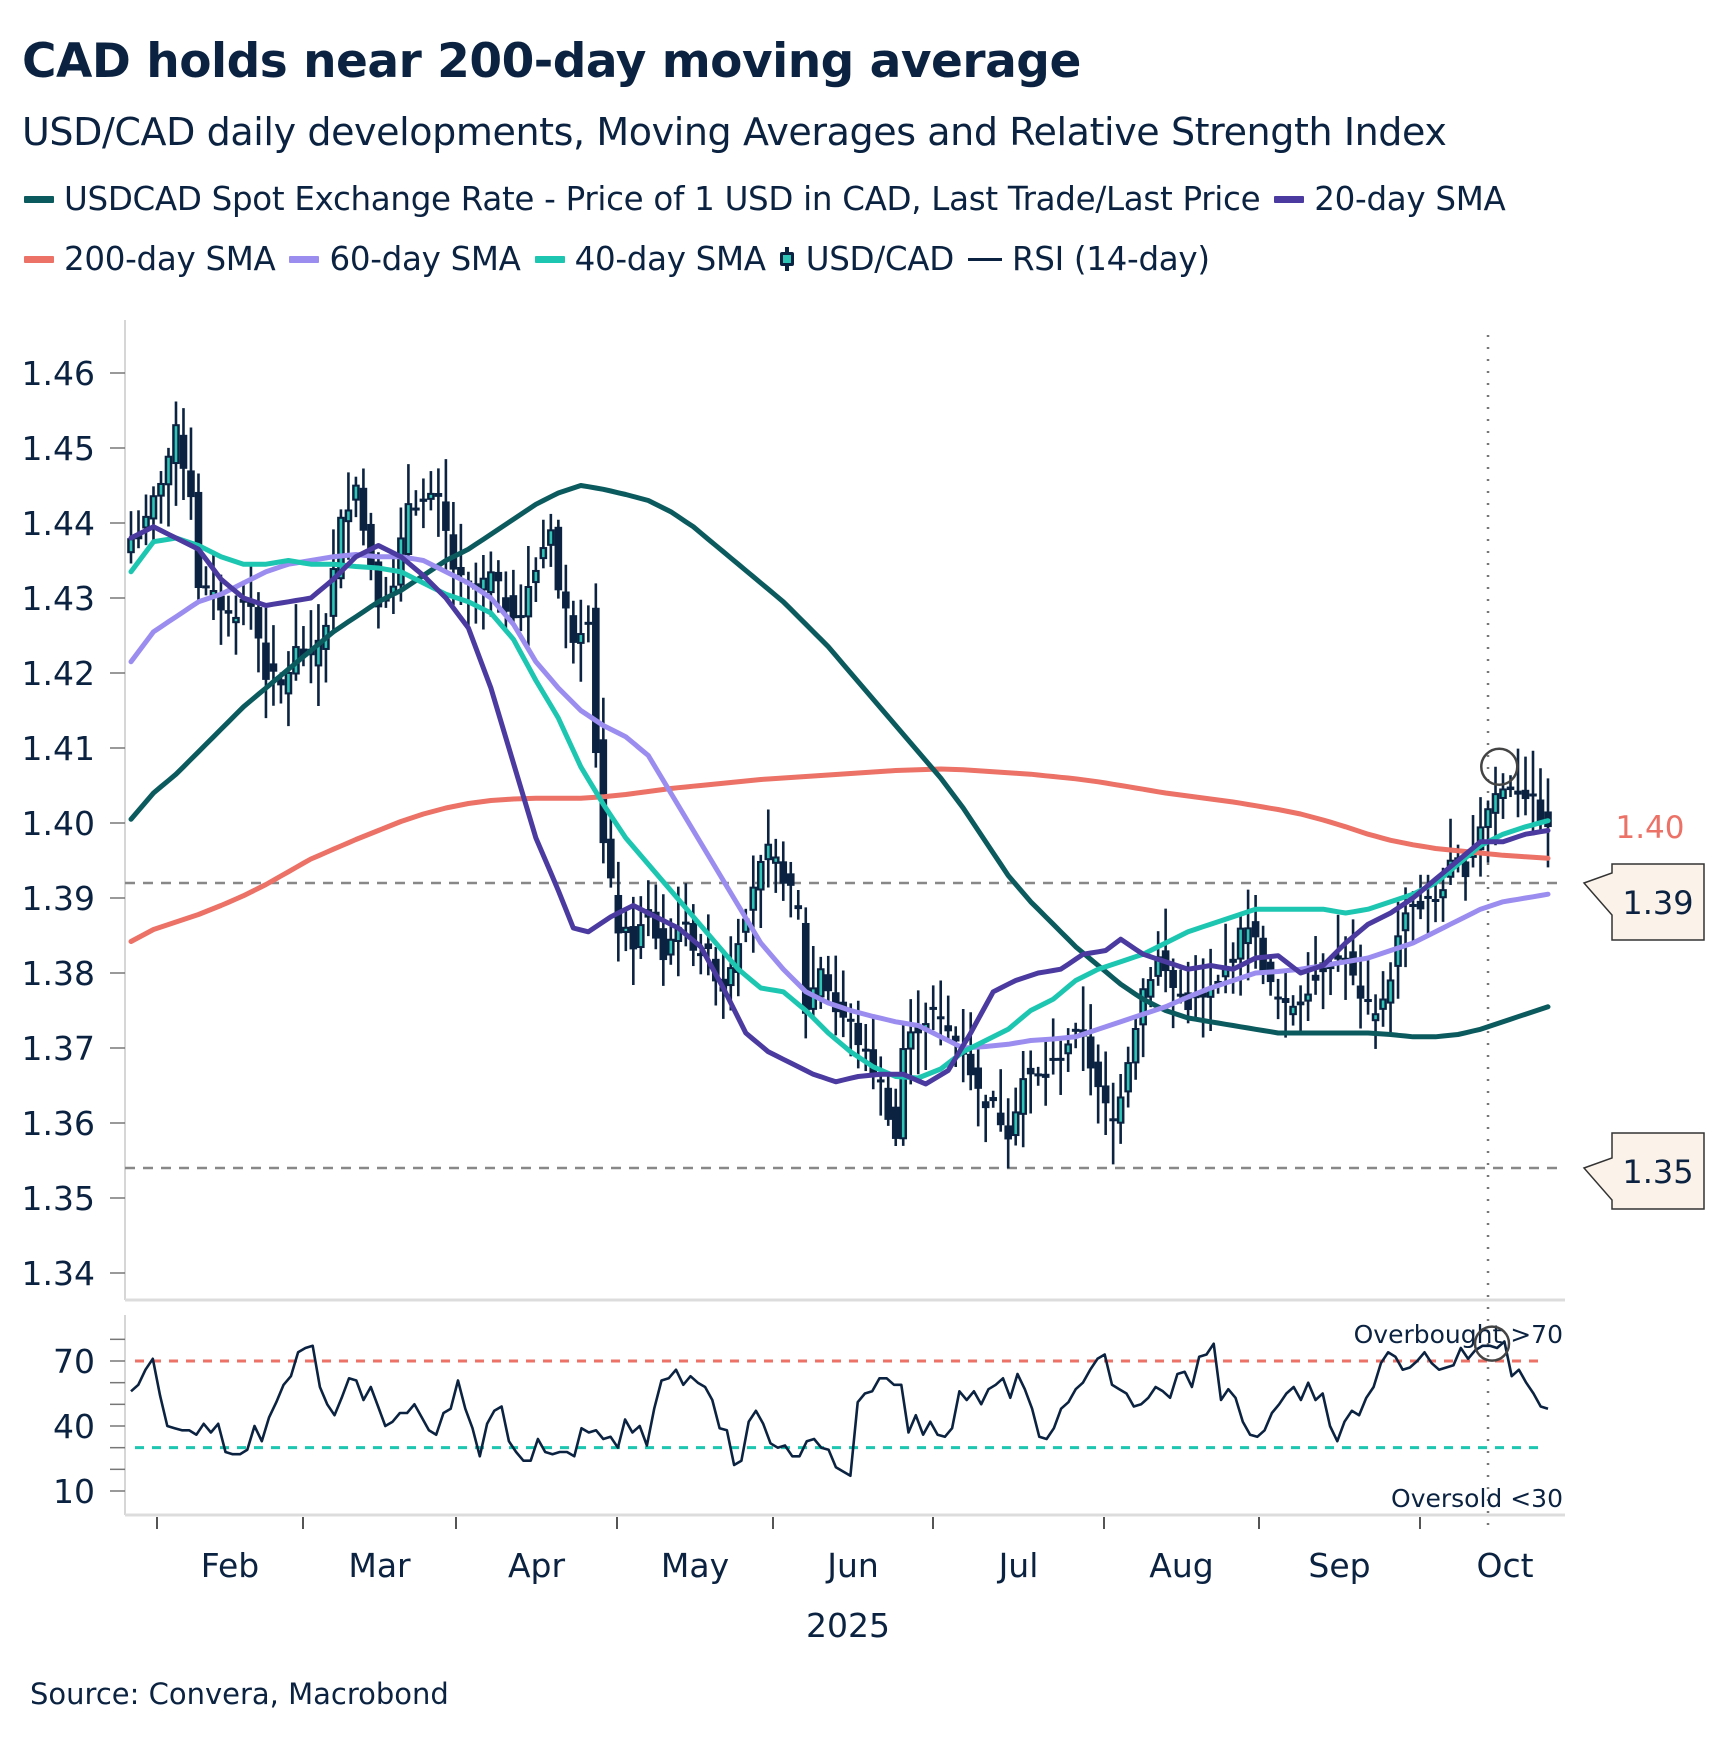 This screenshot has height=1759, width=1729. Describe the element at coordinates (58, 448) in the screenshot. I see `price-y-tick-label: 1.45` at that location.